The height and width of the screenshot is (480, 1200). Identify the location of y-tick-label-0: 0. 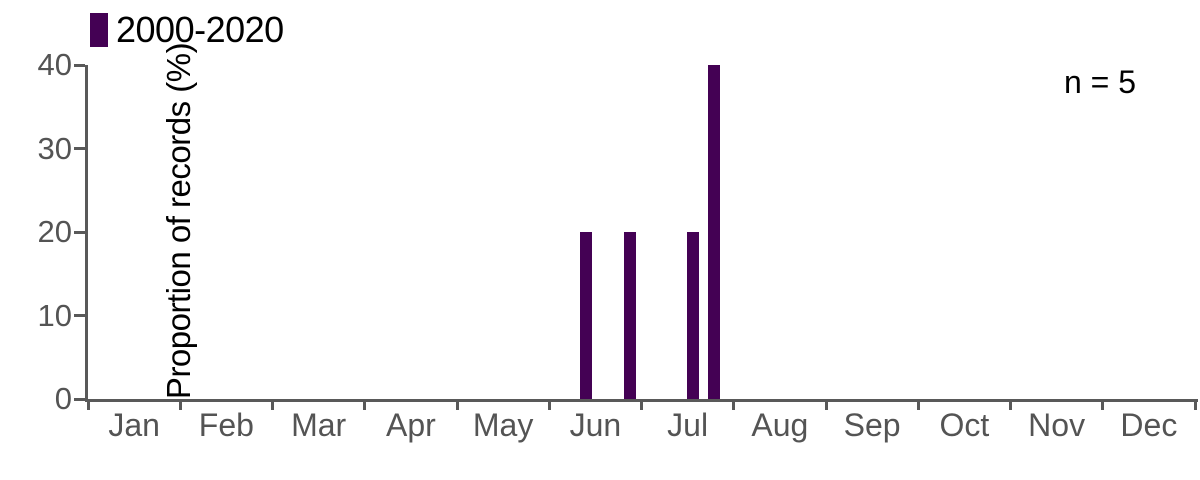
(63, 398).